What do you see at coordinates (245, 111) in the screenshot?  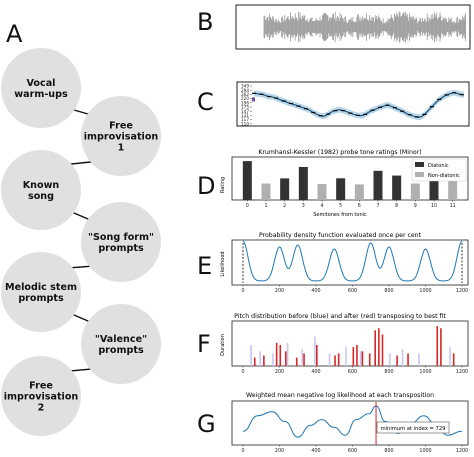 I see `pitch-y-tick-label: 147` at bounding box center [245, 111].